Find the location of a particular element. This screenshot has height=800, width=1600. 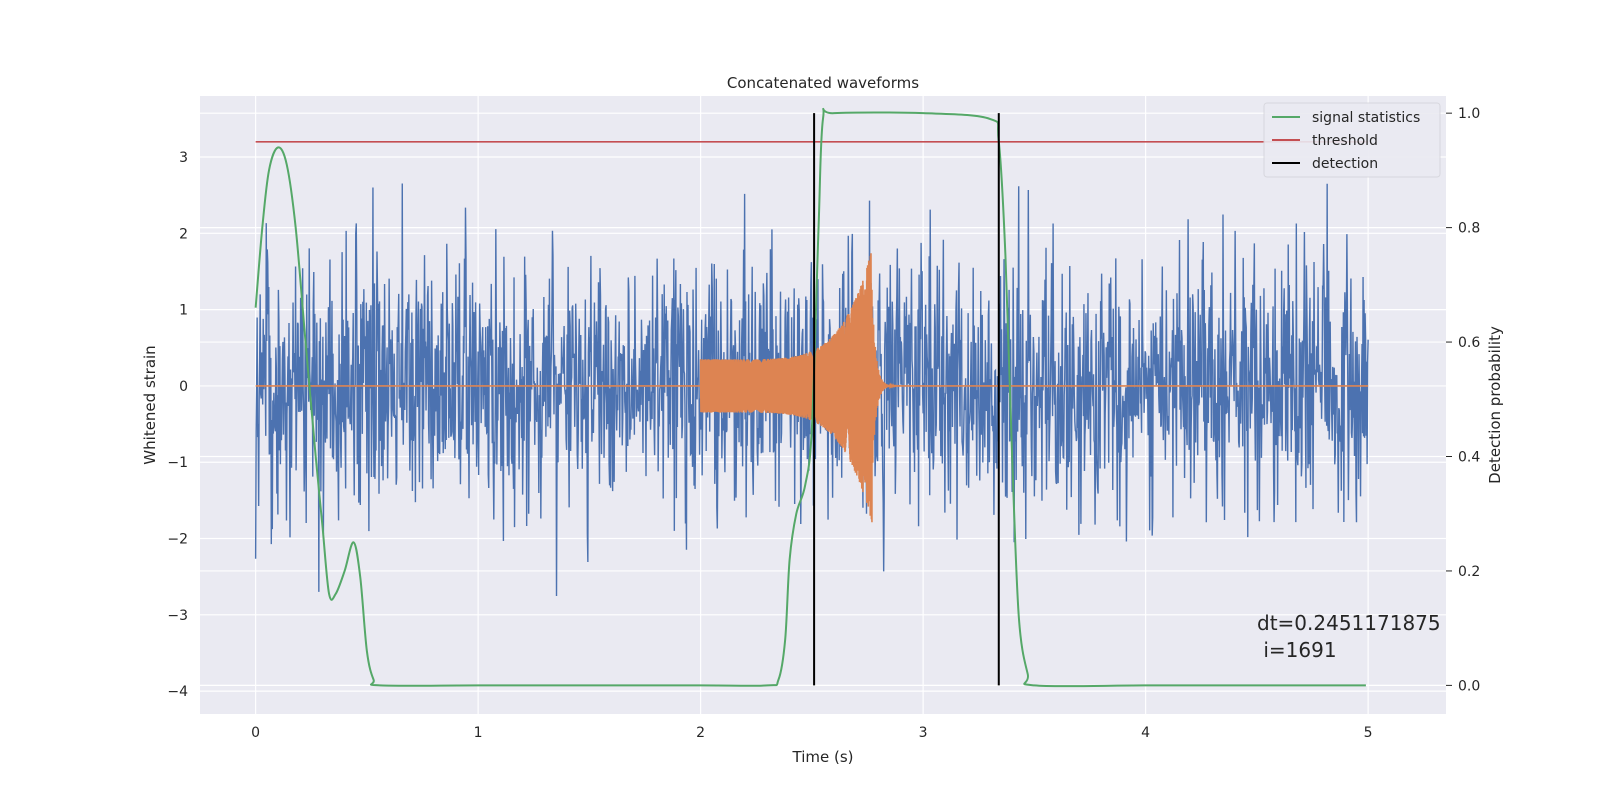

y2-tick-label: 0.0 is located at coordinates (1469, 686).